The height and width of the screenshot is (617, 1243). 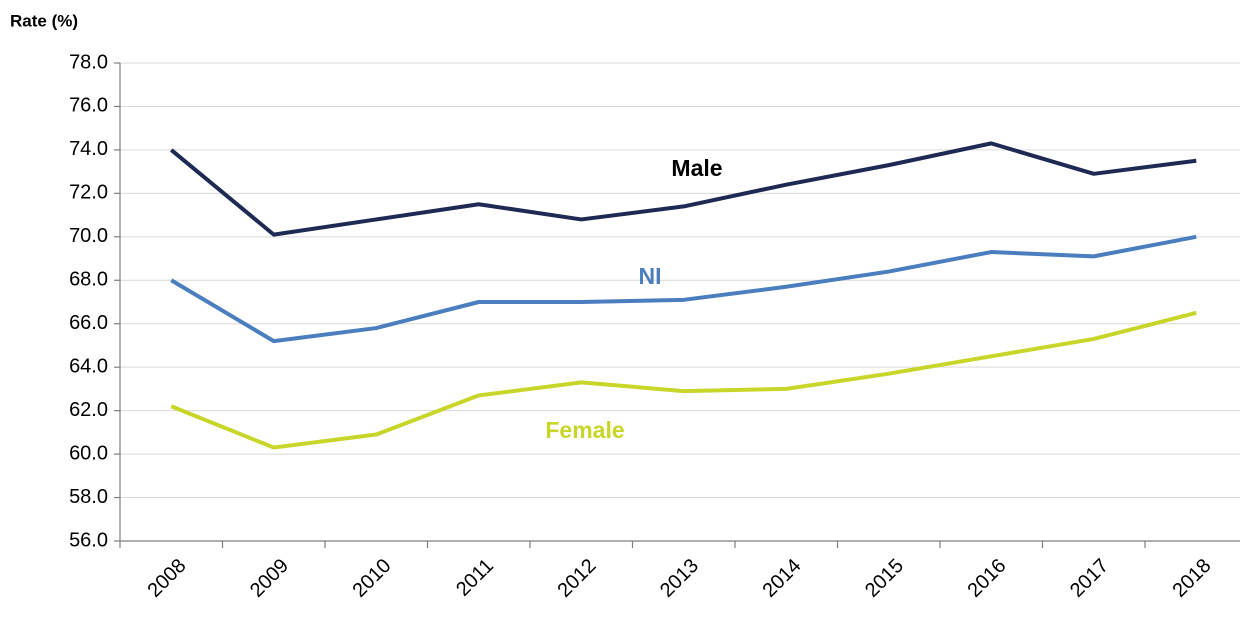 I want to click on y-tick-label: 76.0, so click(x=88, y=106).